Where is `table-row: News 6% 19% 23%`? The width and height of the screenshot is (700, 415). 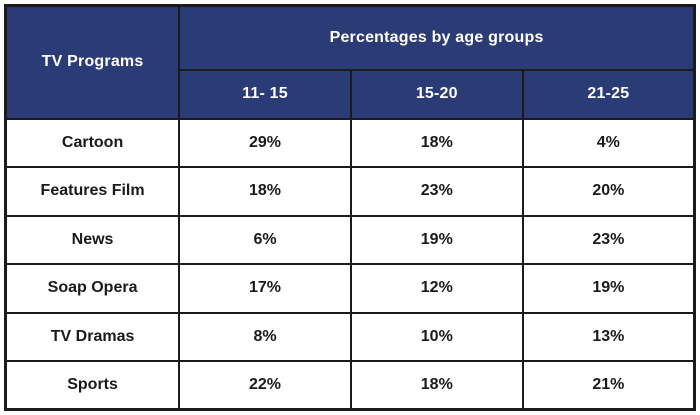
table-row: News 6% 19% 23% is located at coordinates (350, 239).